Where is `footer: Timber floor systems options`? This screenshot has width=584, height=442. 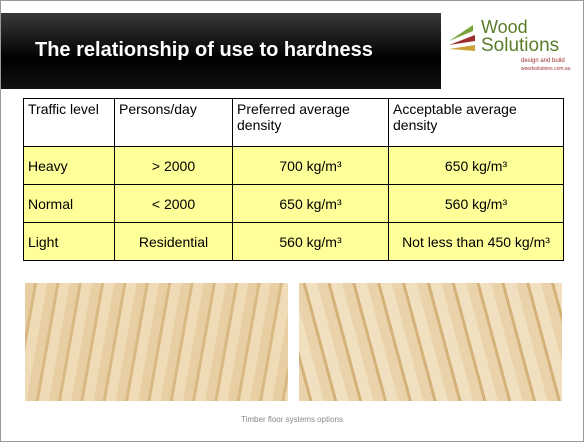
footer: Timber floor systems options is located at coordinates (292, 419).